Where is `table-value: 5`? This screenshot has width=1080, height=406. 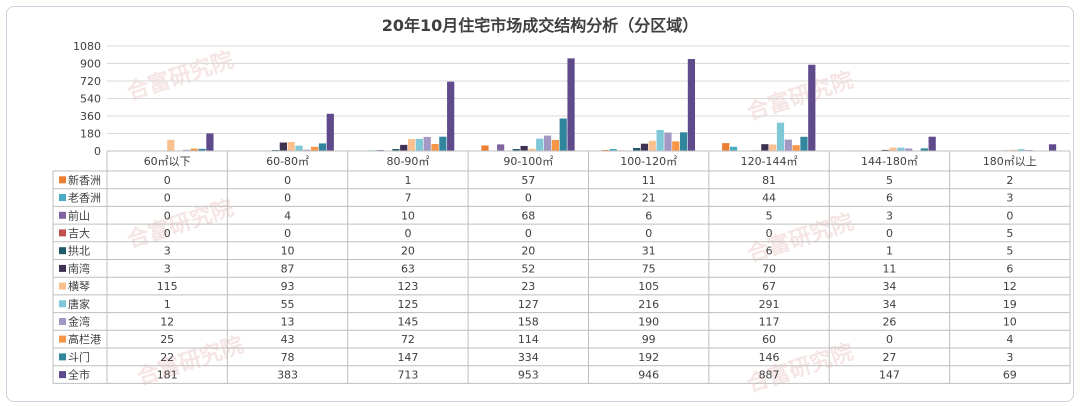 table-value: 5 is located at coordinates (1009, 251).